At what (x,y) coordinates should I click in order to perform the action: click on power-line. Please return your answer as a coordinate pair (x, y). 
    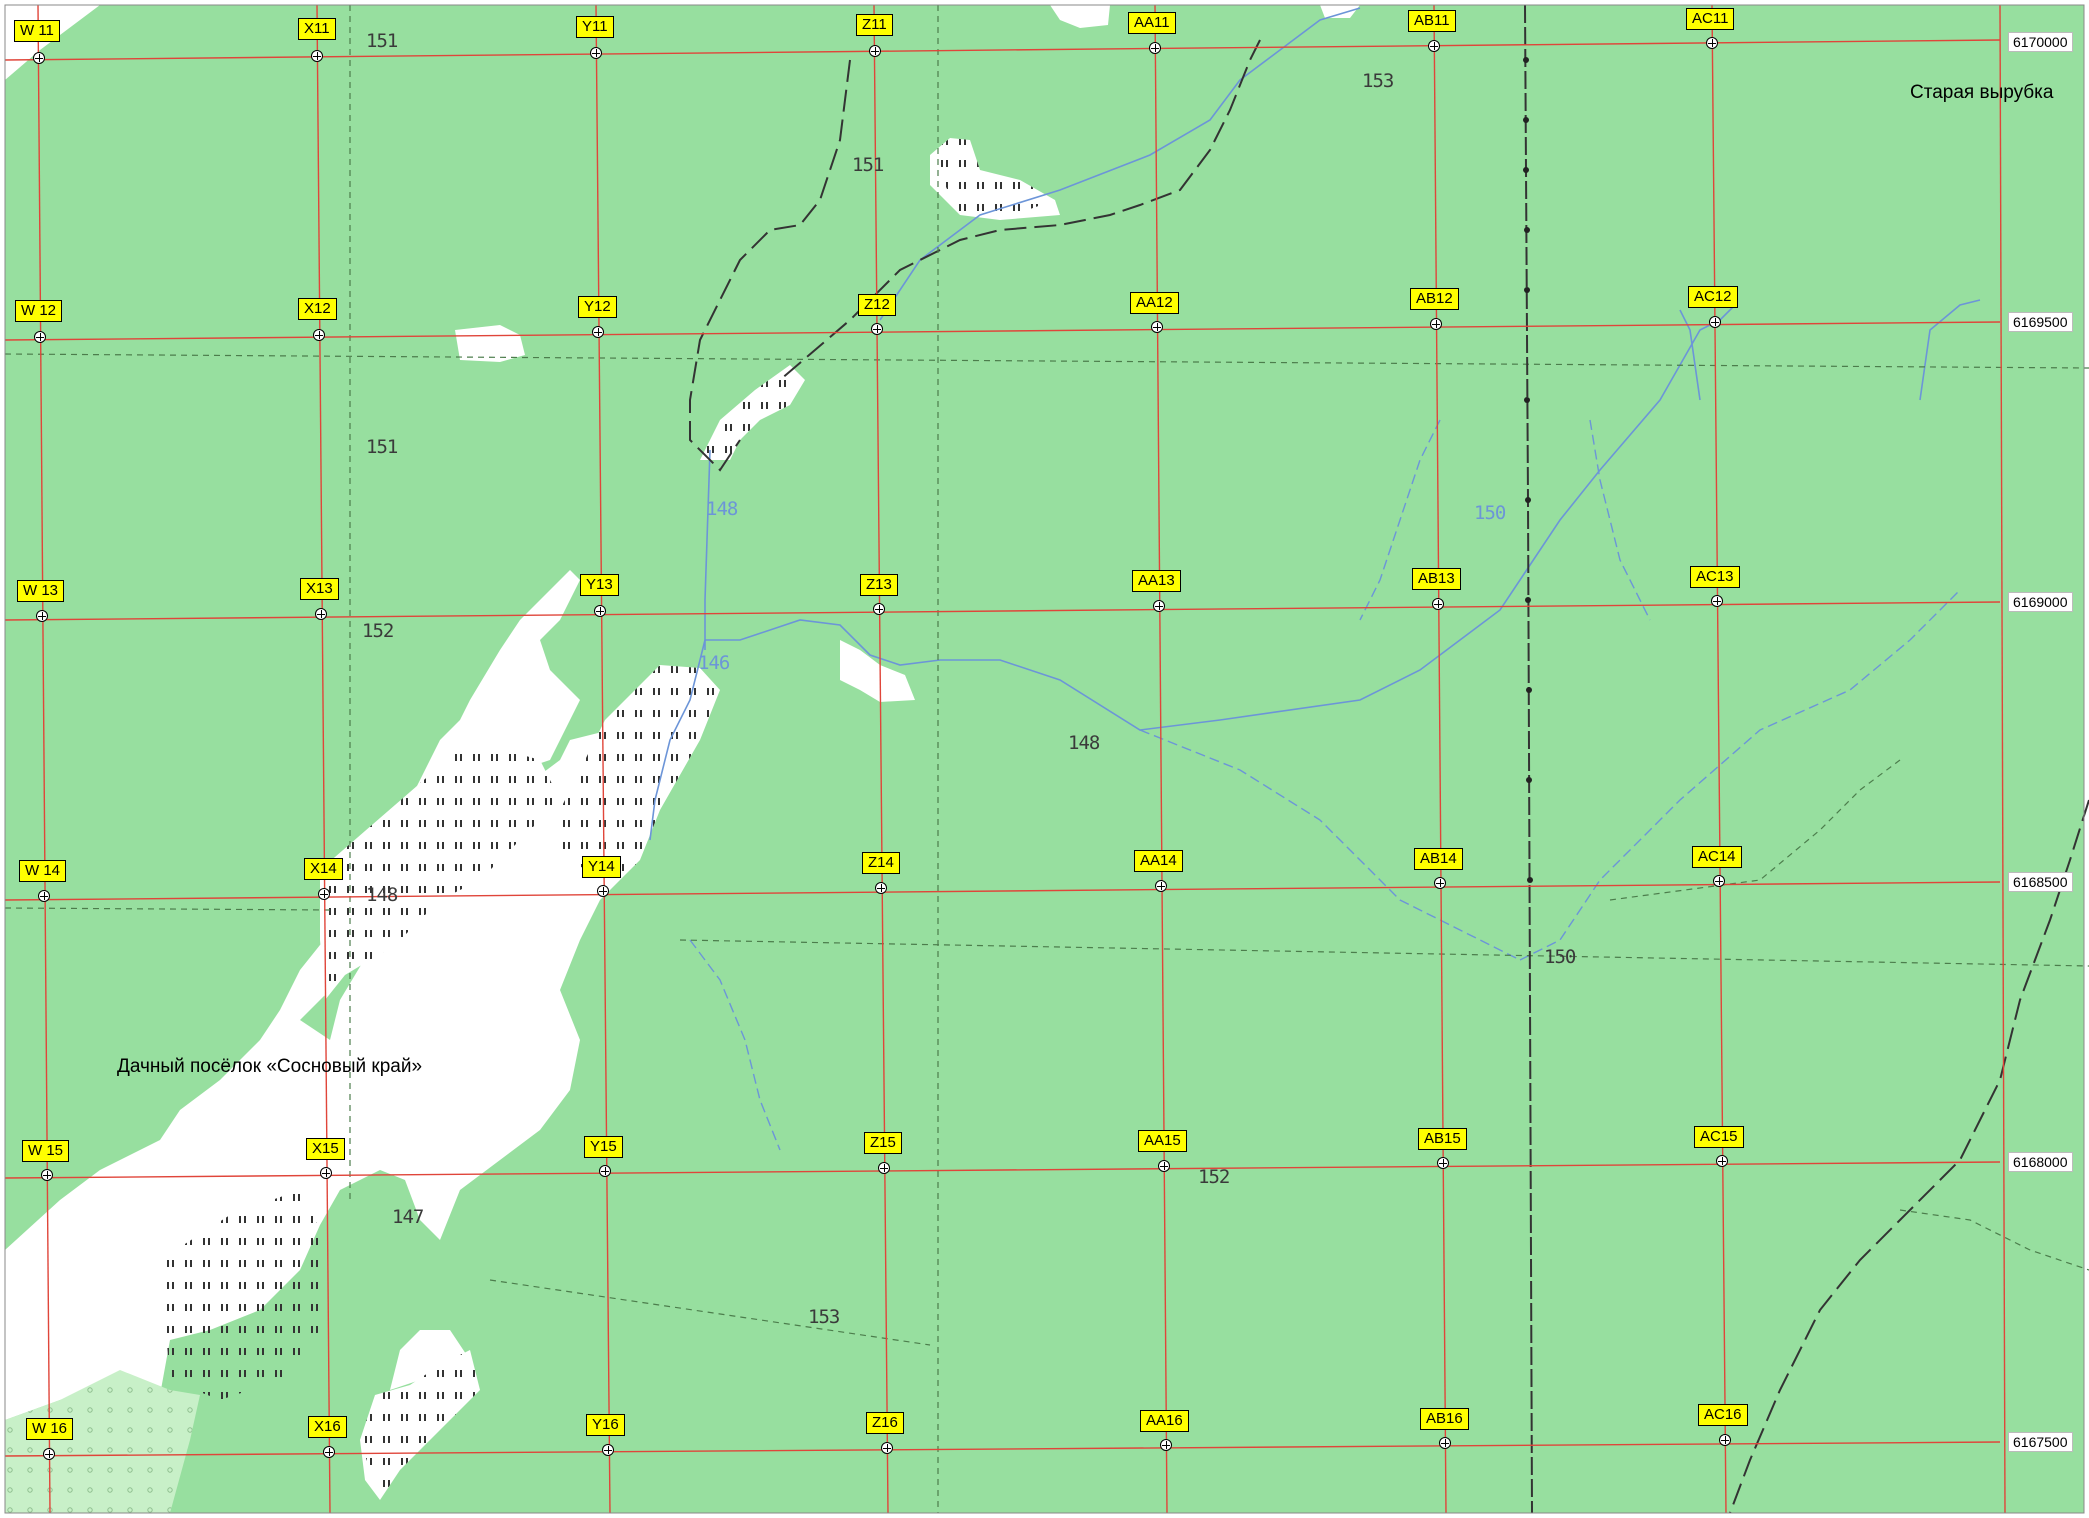
    Looking at the image, I should click on (1528, 759).